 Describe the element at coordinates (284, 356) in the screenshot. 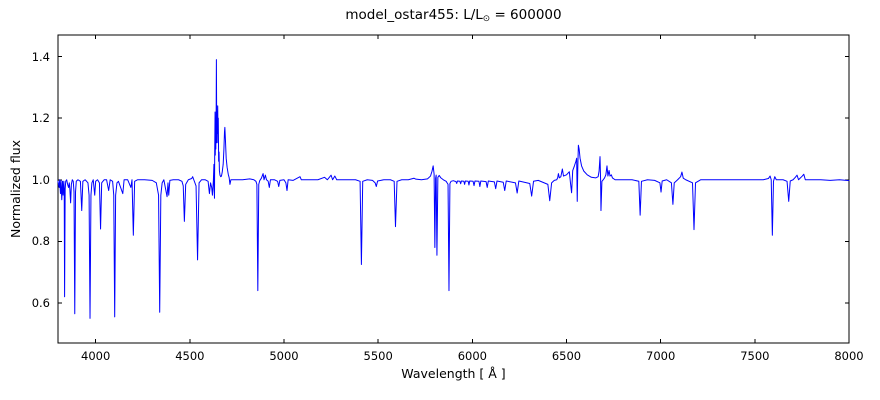

I see `x-tick-label: 5000` at that location.